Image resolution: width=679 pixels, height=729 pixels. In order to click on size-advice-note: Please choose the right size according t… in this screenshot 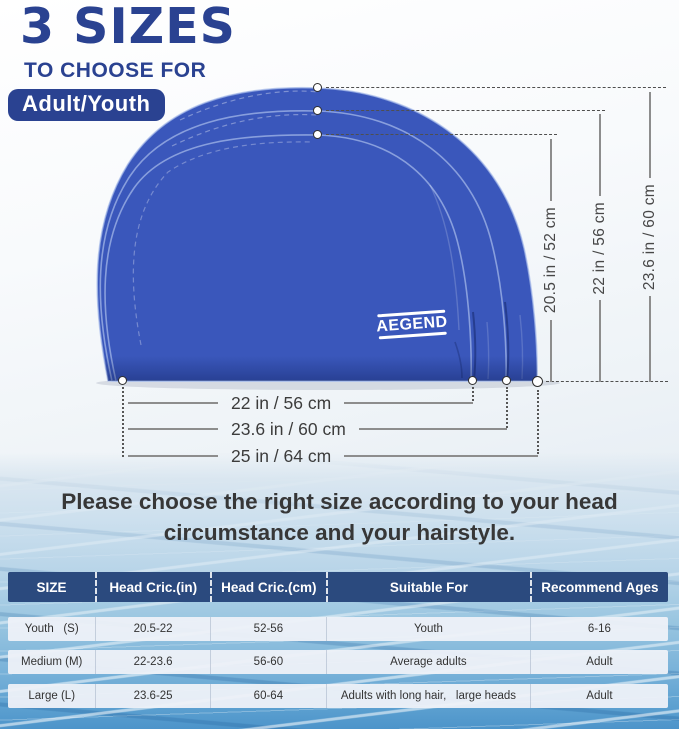, I will do `click(339, 517)`.